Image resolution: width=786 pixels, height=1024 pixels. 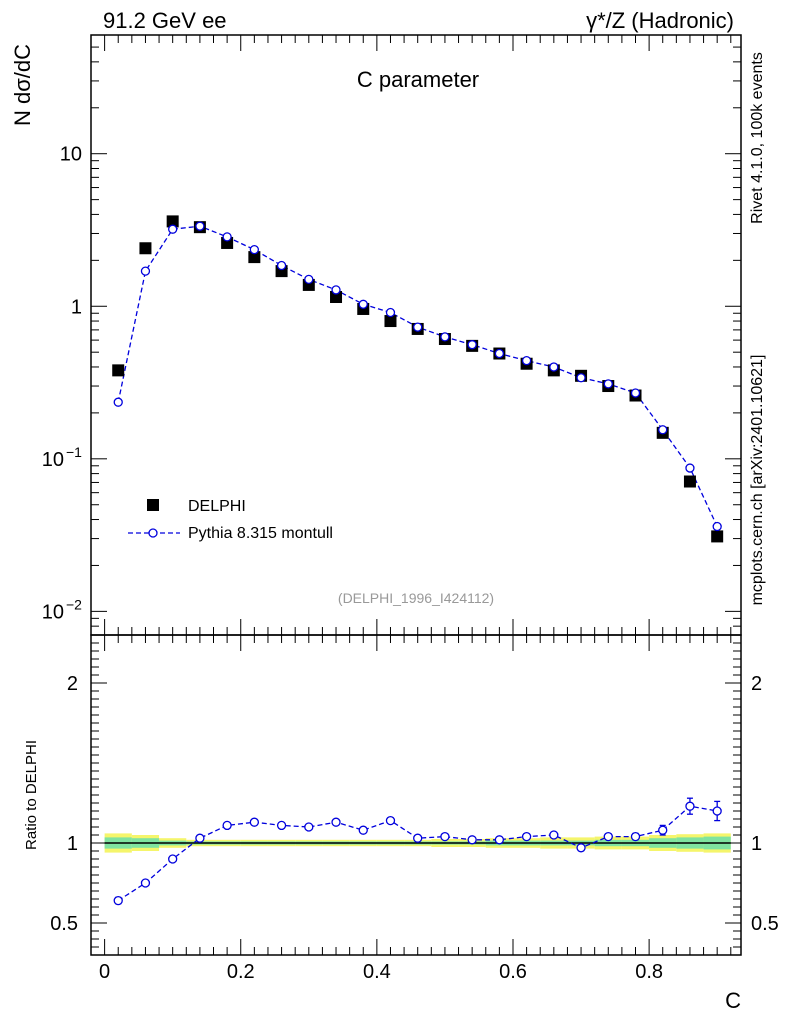 I want to click on legend-mc-marker, so click(x=153, y=533).